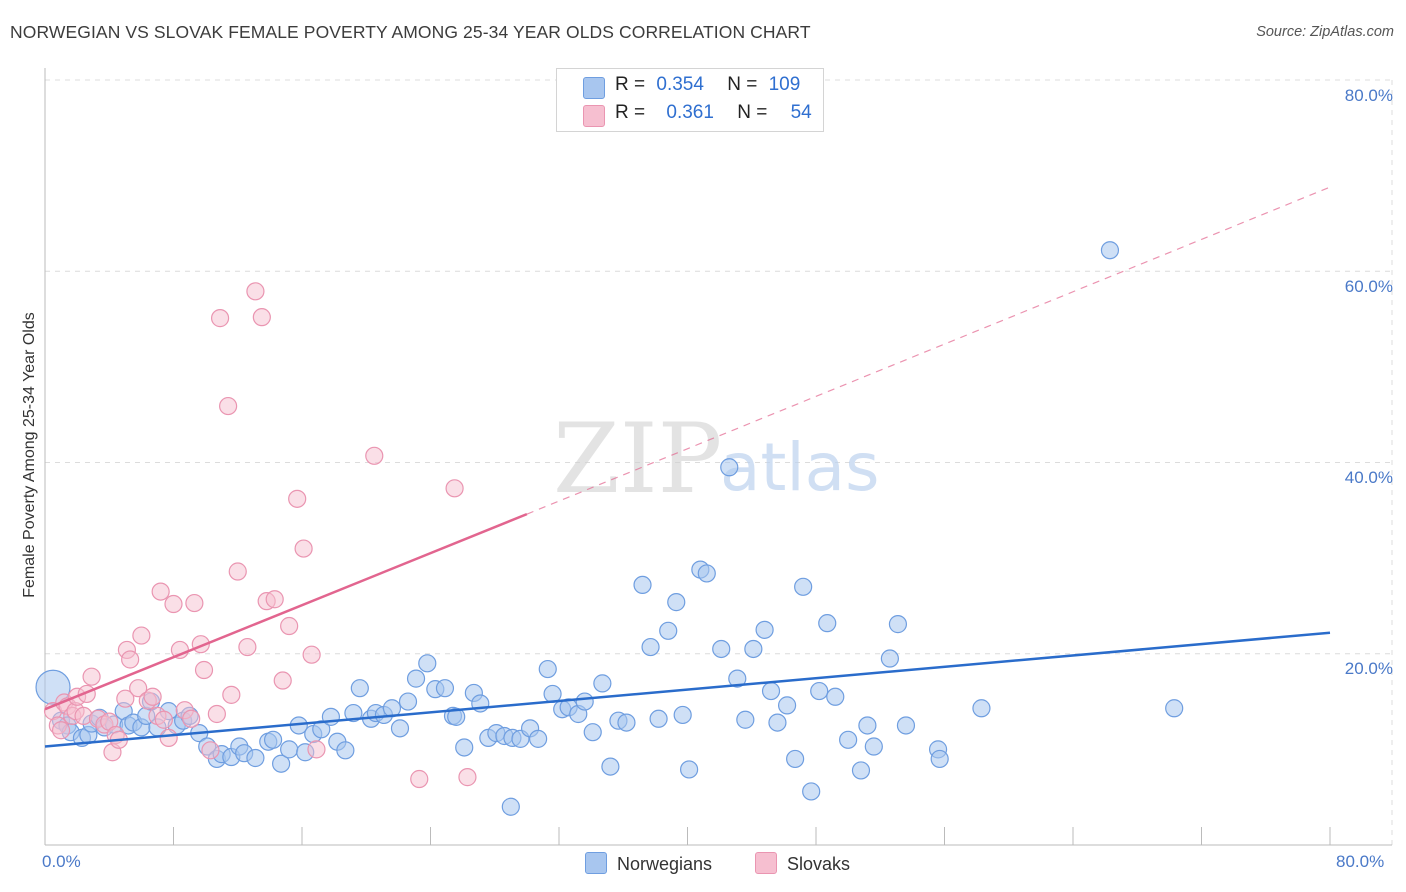 This screenshot has width=1406, height=892. What do you see at coordinates (766, 863) in the screenshot?
I see `slovaks-legend-swatch` at bounding box center [766, 863].